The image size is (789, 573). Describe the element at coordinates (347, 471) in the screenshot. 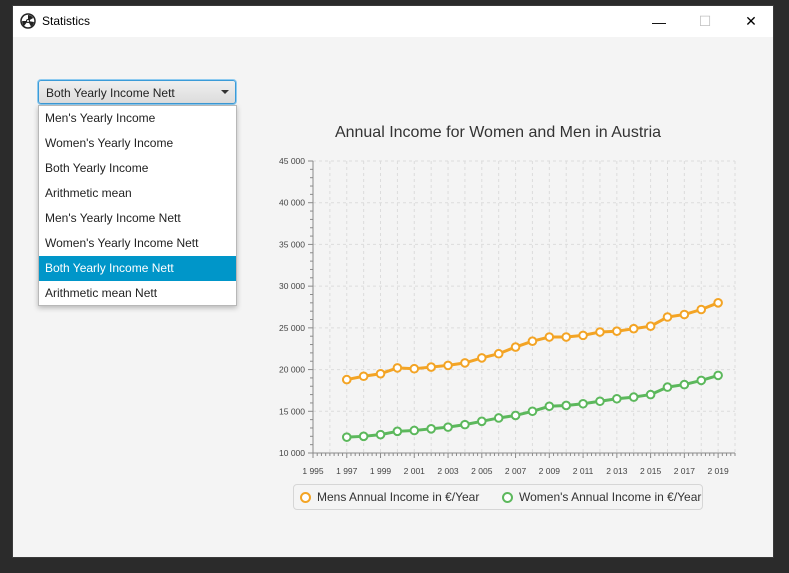

I see `x-tick-label: 1 997` at that location.